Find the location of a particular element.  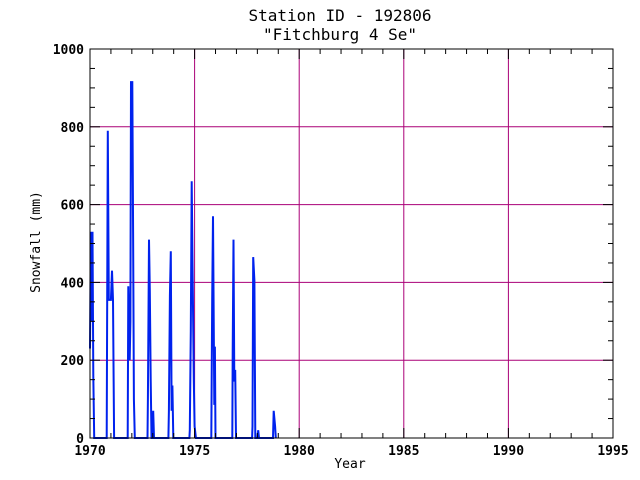

x-tick-label: 1995 is located at coordinates (612, 451).